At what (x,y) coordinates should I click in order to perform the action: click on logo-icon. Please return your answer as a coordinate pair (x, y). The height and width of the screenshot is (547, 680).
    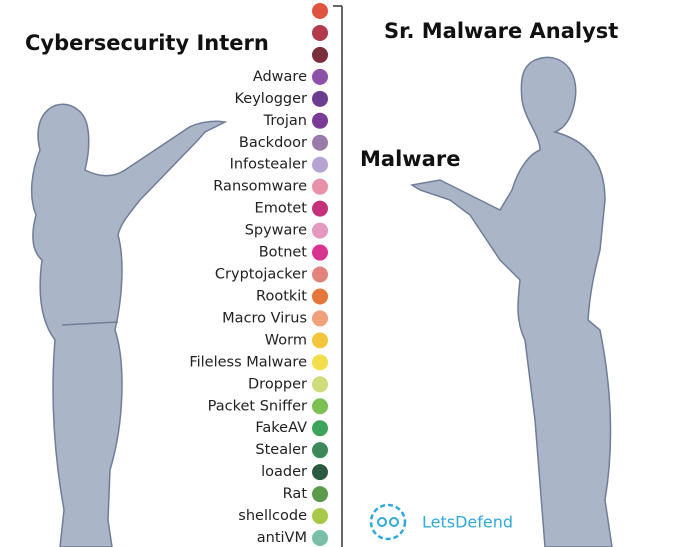
    Looking at the image, I should click on (388, 522).